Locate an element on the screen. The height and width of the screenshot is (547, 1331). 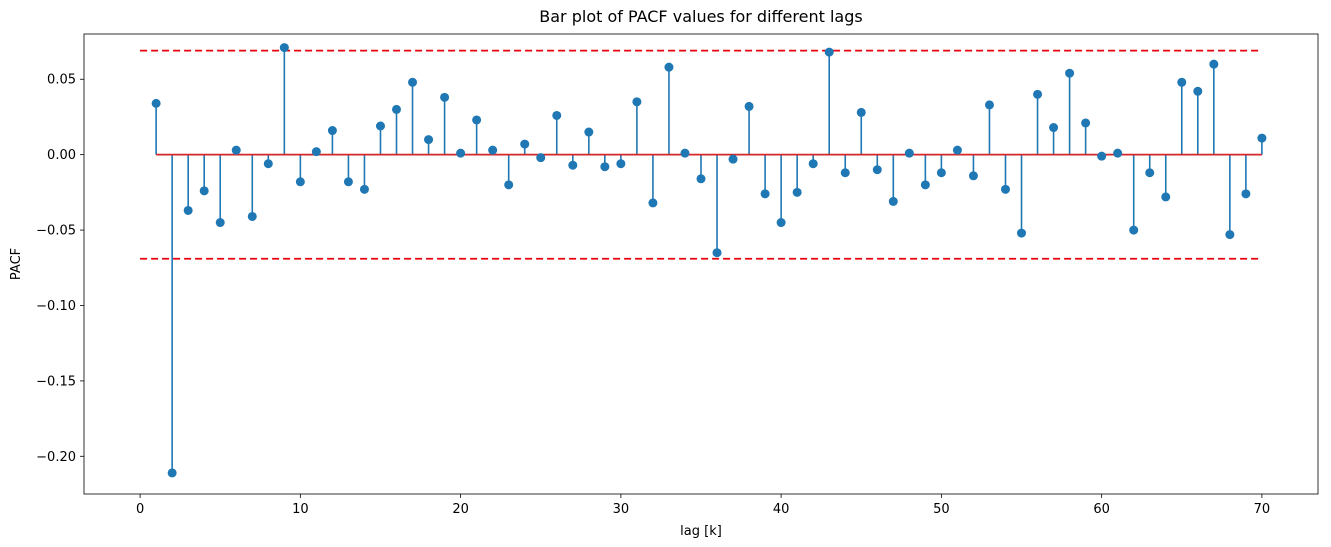
x-tick-label: 60 is located at coordinates (1101, 509).